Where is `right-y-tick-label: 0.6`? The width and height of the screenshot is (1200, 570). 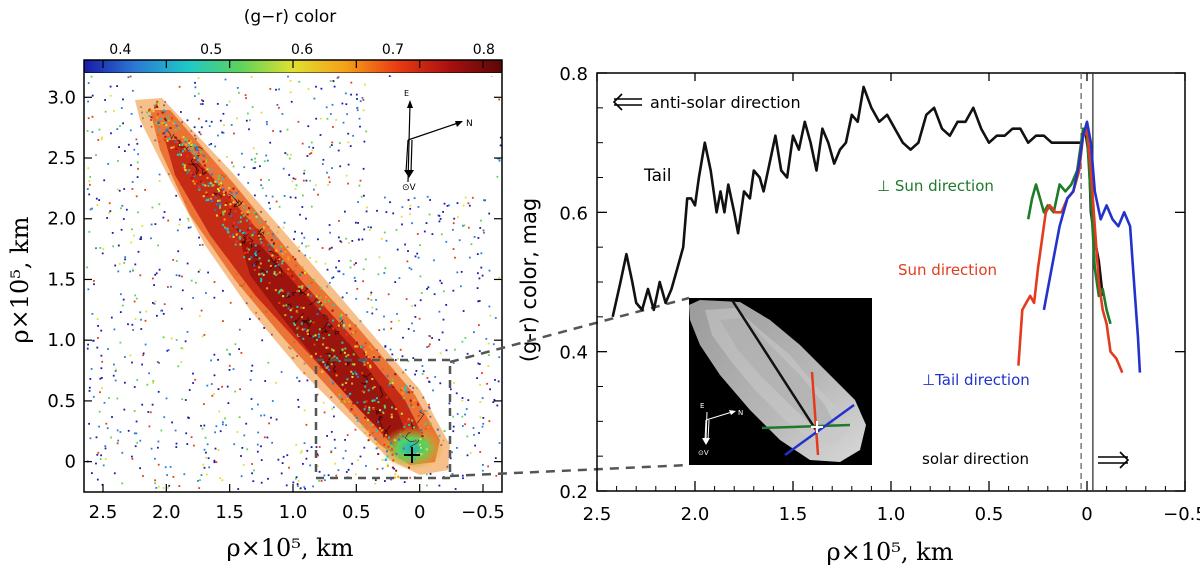 right-y-tick-label: 0.6 is located at coordinates (573, 213).